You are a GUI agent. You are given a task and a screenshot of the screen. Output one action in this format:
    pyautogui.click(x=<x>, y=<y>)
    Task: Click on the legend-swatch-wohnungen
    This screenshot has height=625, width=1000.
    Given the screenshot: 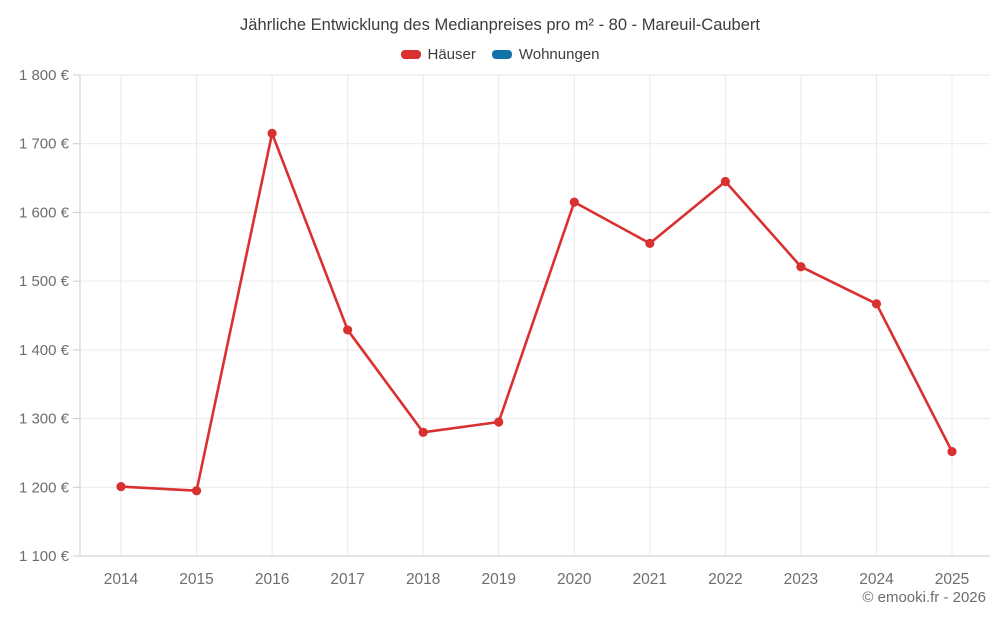 What is the action you would take?
    pyautogui.click(x=501, y=54)
    